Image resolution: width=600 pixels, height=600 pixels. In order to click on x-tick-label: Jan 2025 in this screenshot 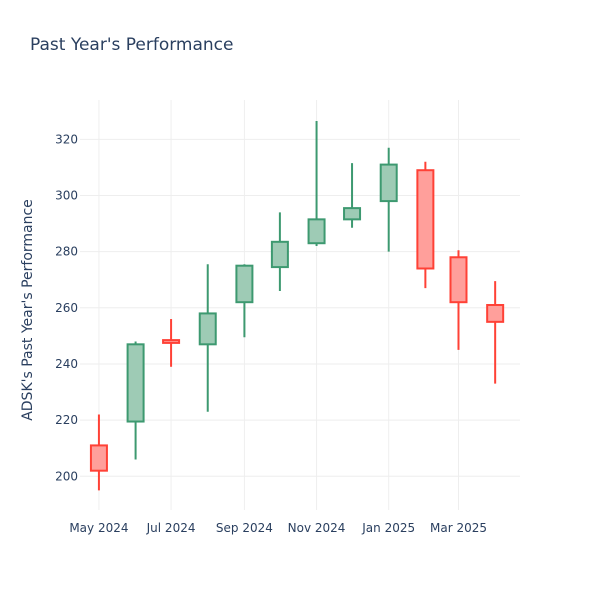, I will do `click(388, 528)`.